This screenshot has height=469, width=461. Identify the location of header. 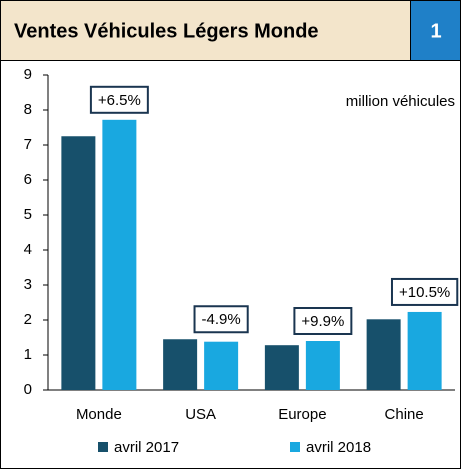
(205, 30).